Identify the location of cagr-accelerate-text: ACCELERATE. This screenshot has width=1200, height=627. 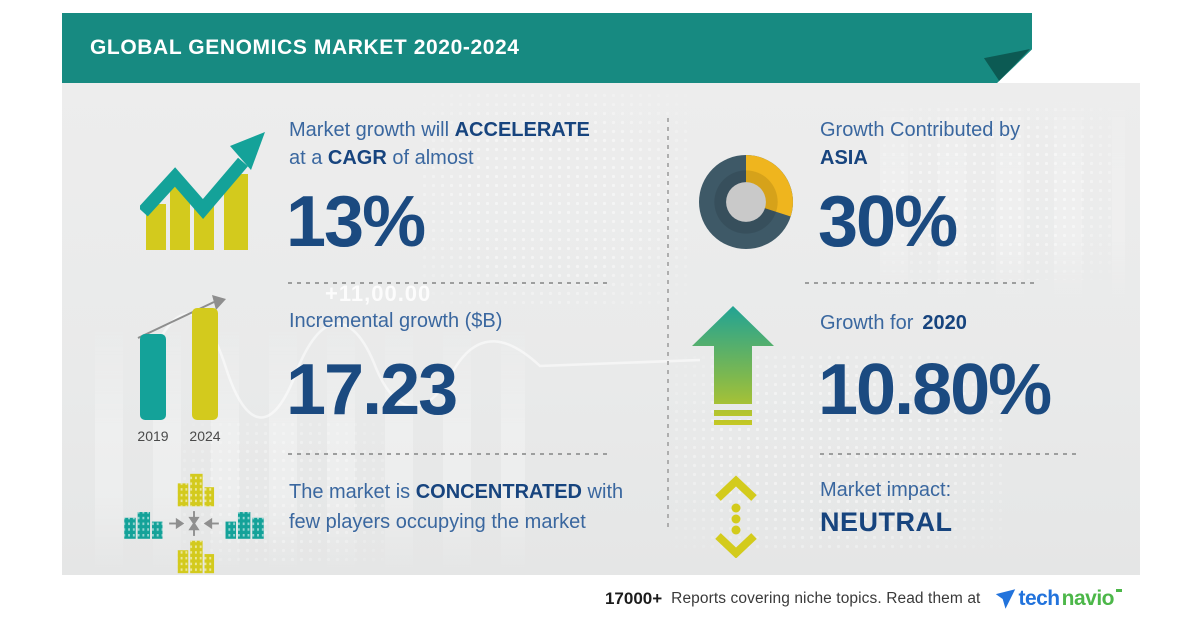
(522, 130).